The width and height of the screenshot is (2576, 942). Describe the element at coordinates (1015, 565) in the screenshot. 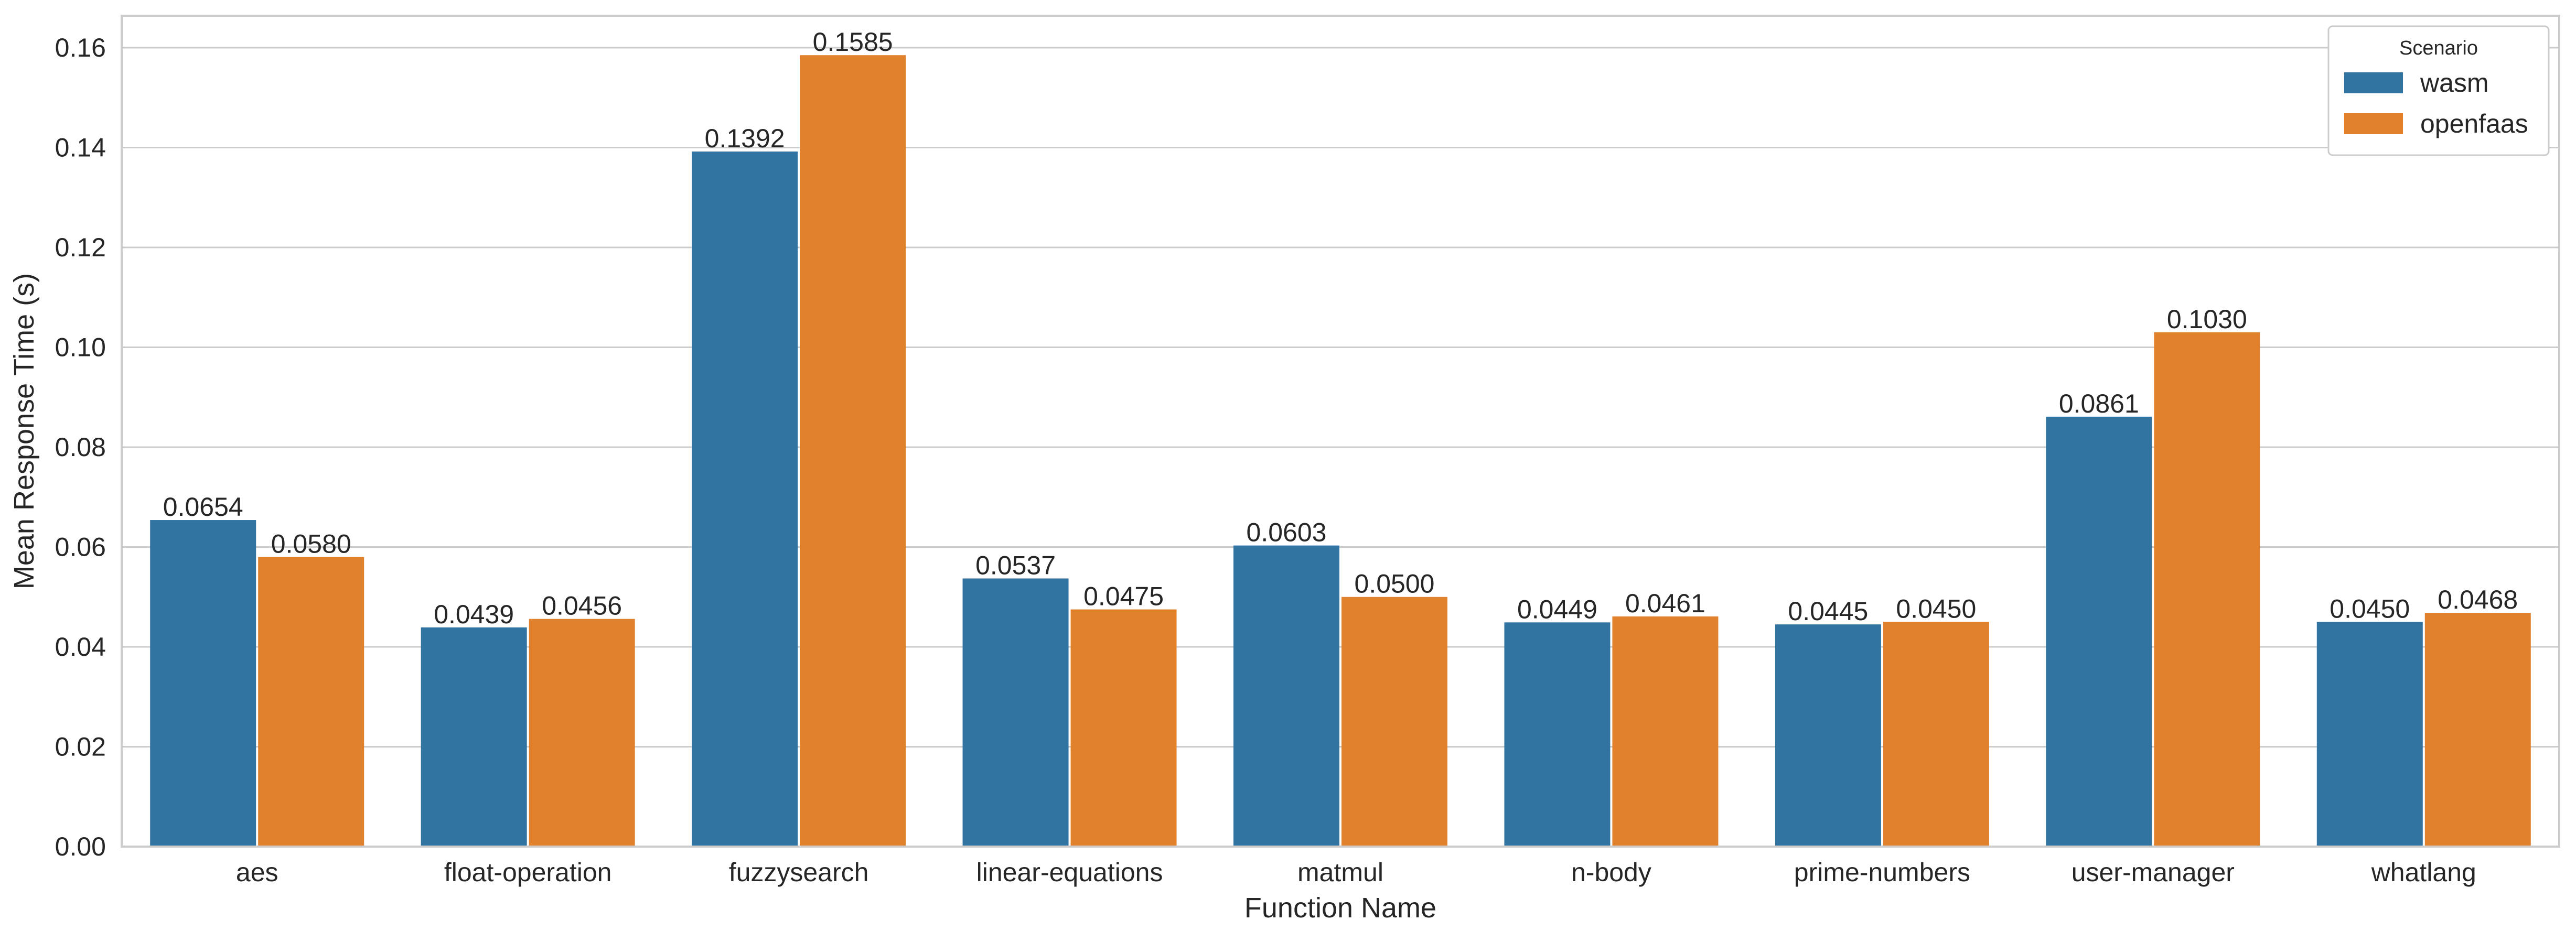

I see `bar-value-label: 0.0537` at that location.